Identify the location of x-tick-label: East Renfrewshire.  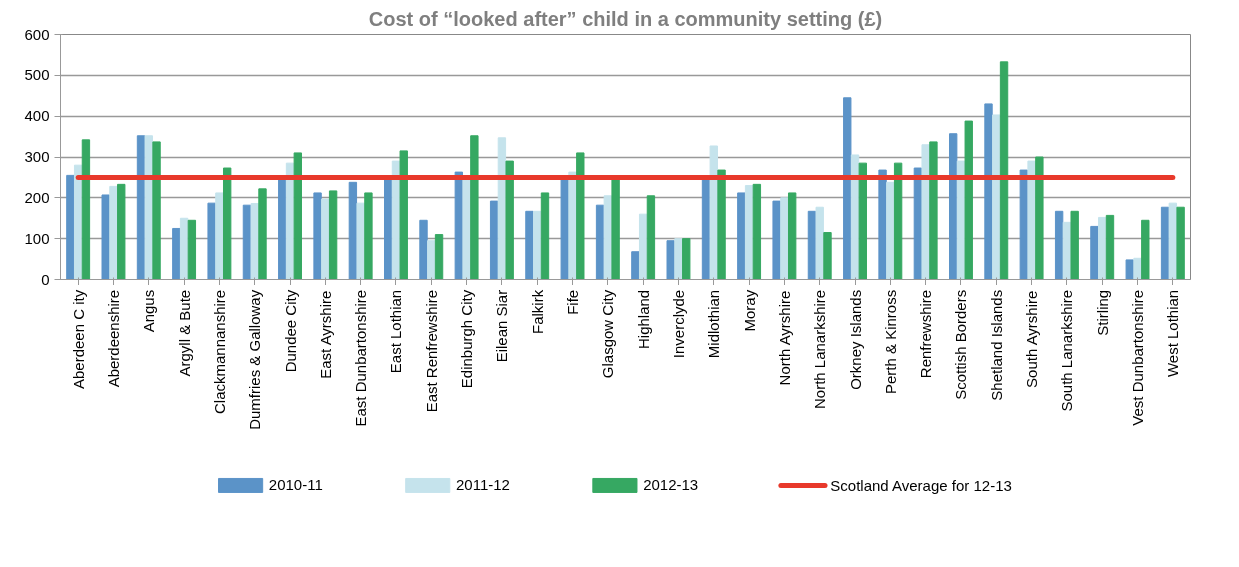
(431, 351).